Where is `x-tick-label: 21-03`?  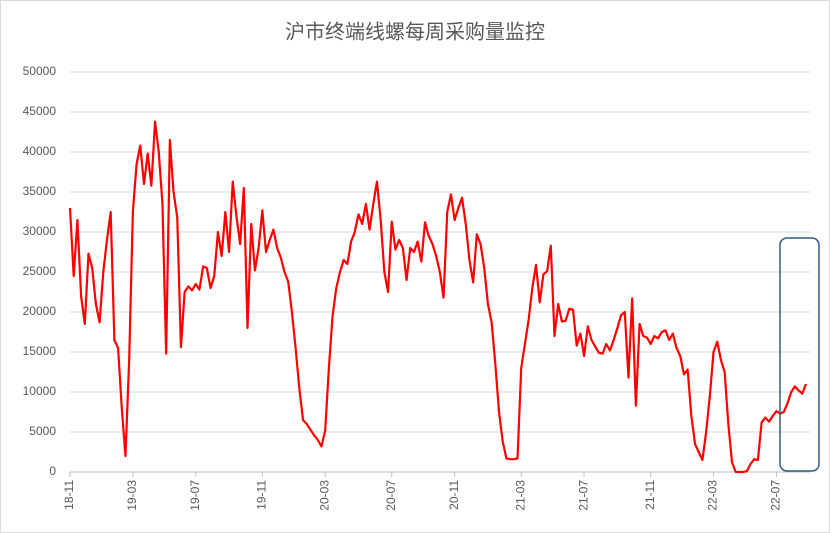
x-tick-label: 21-03 is located at coordinates (520, 495).